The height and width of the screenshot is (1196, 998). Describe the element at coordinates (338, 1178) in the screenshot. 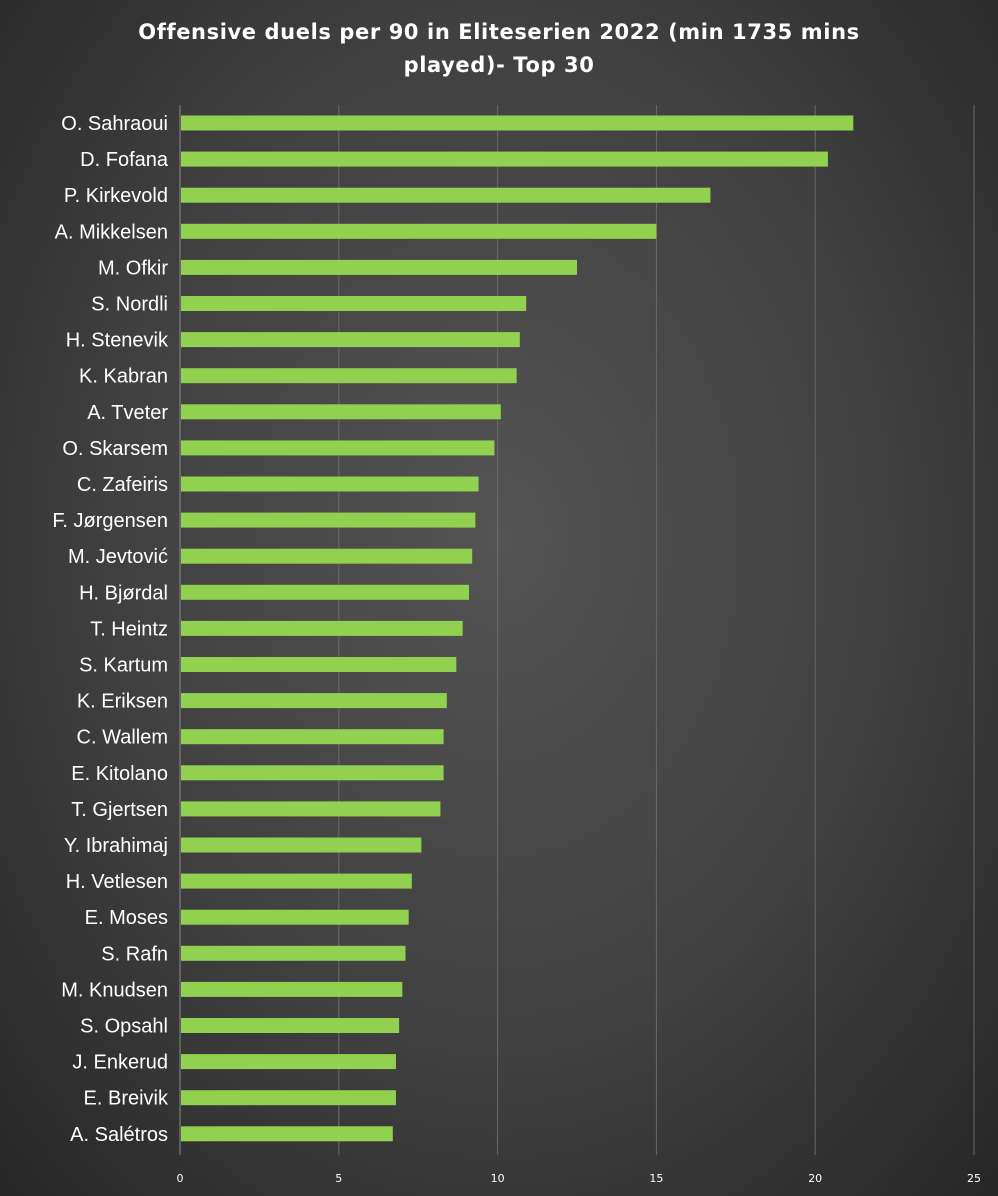

I see `x-tick-label: 5` at that location.